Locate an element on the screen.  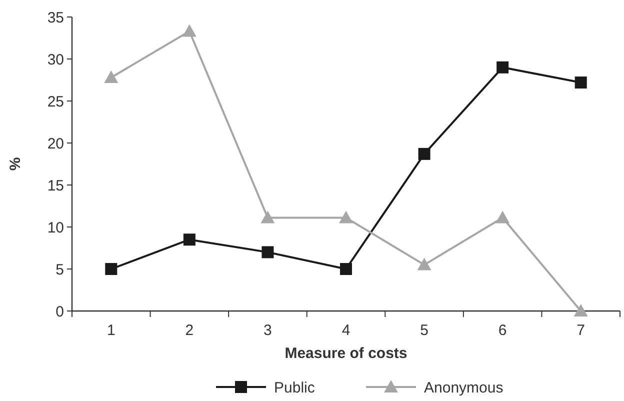
y-tick-label: 10 is located at coordinates (55, 227).